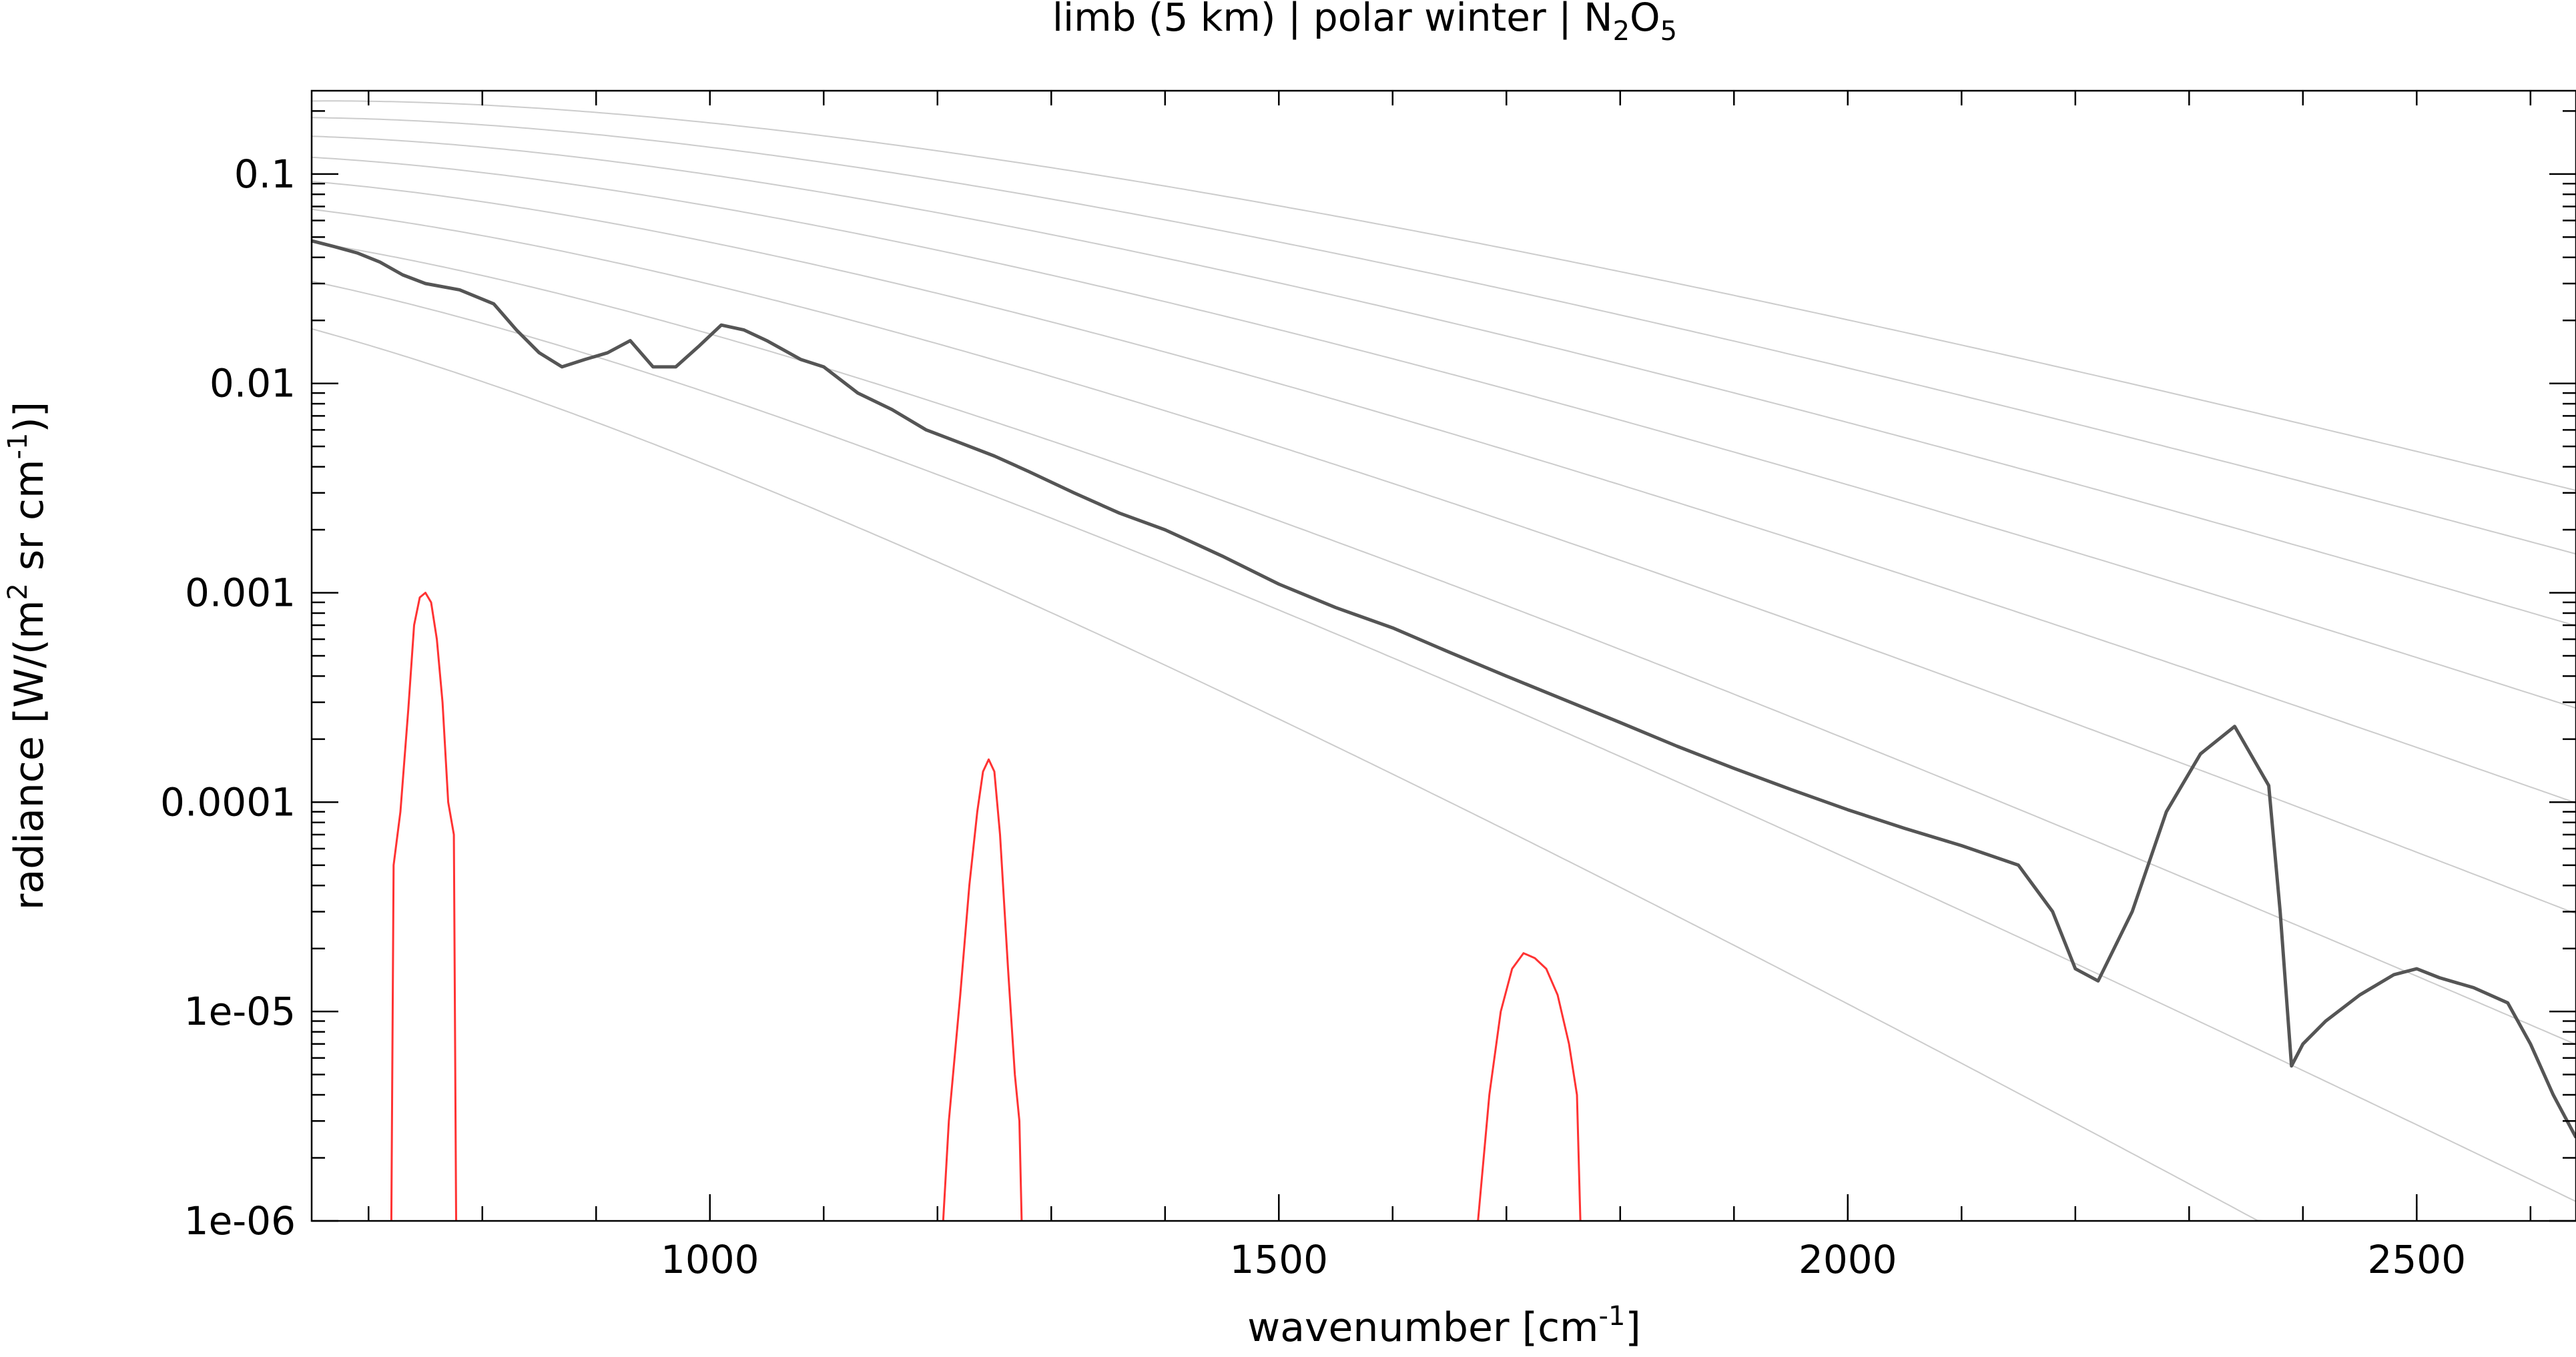 The width and height of the screenshot is (2576, 1357). I want to click on y-tick-label: 0.0001, so click(228, 802).